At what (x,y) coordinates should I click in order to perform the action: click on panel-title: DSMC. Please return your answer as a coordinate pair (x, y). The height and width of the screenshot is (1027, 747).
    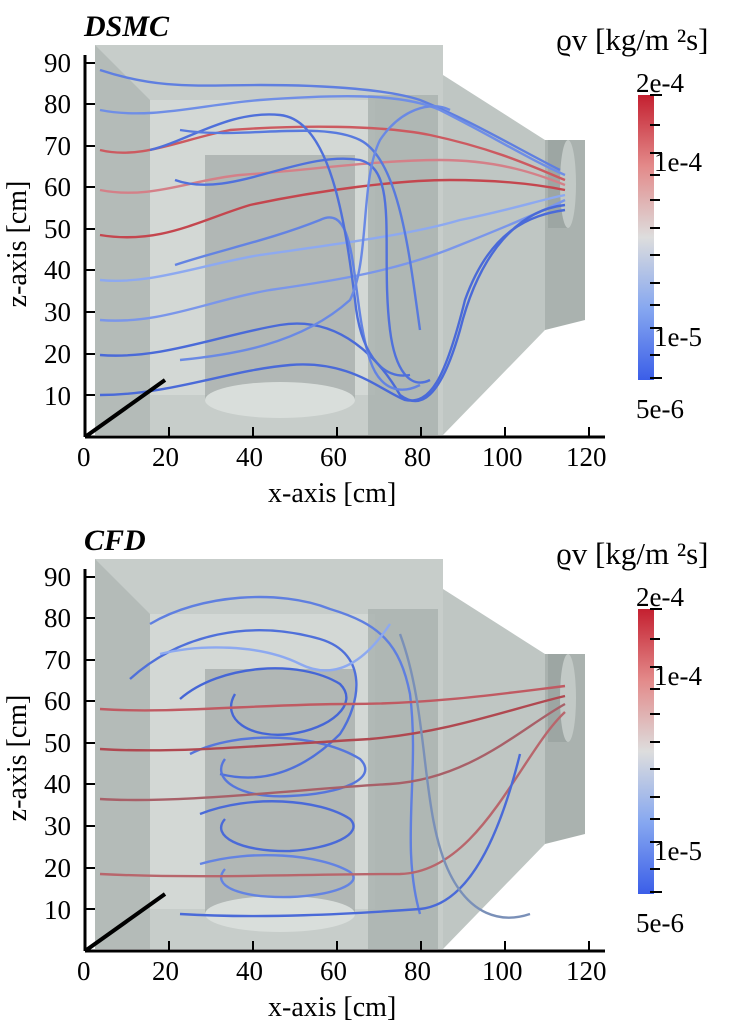
    Looking at the image, I should click on (127, 26).